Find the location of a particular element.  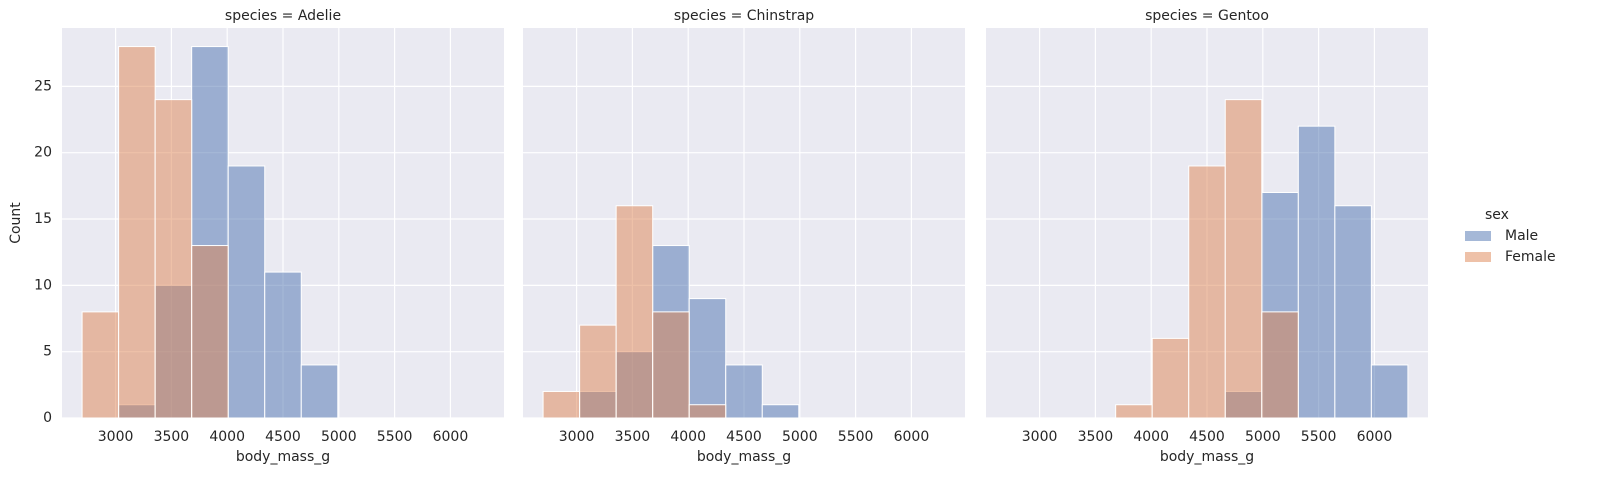

y-tick-label: 5 is located at coordinates (47, 352).